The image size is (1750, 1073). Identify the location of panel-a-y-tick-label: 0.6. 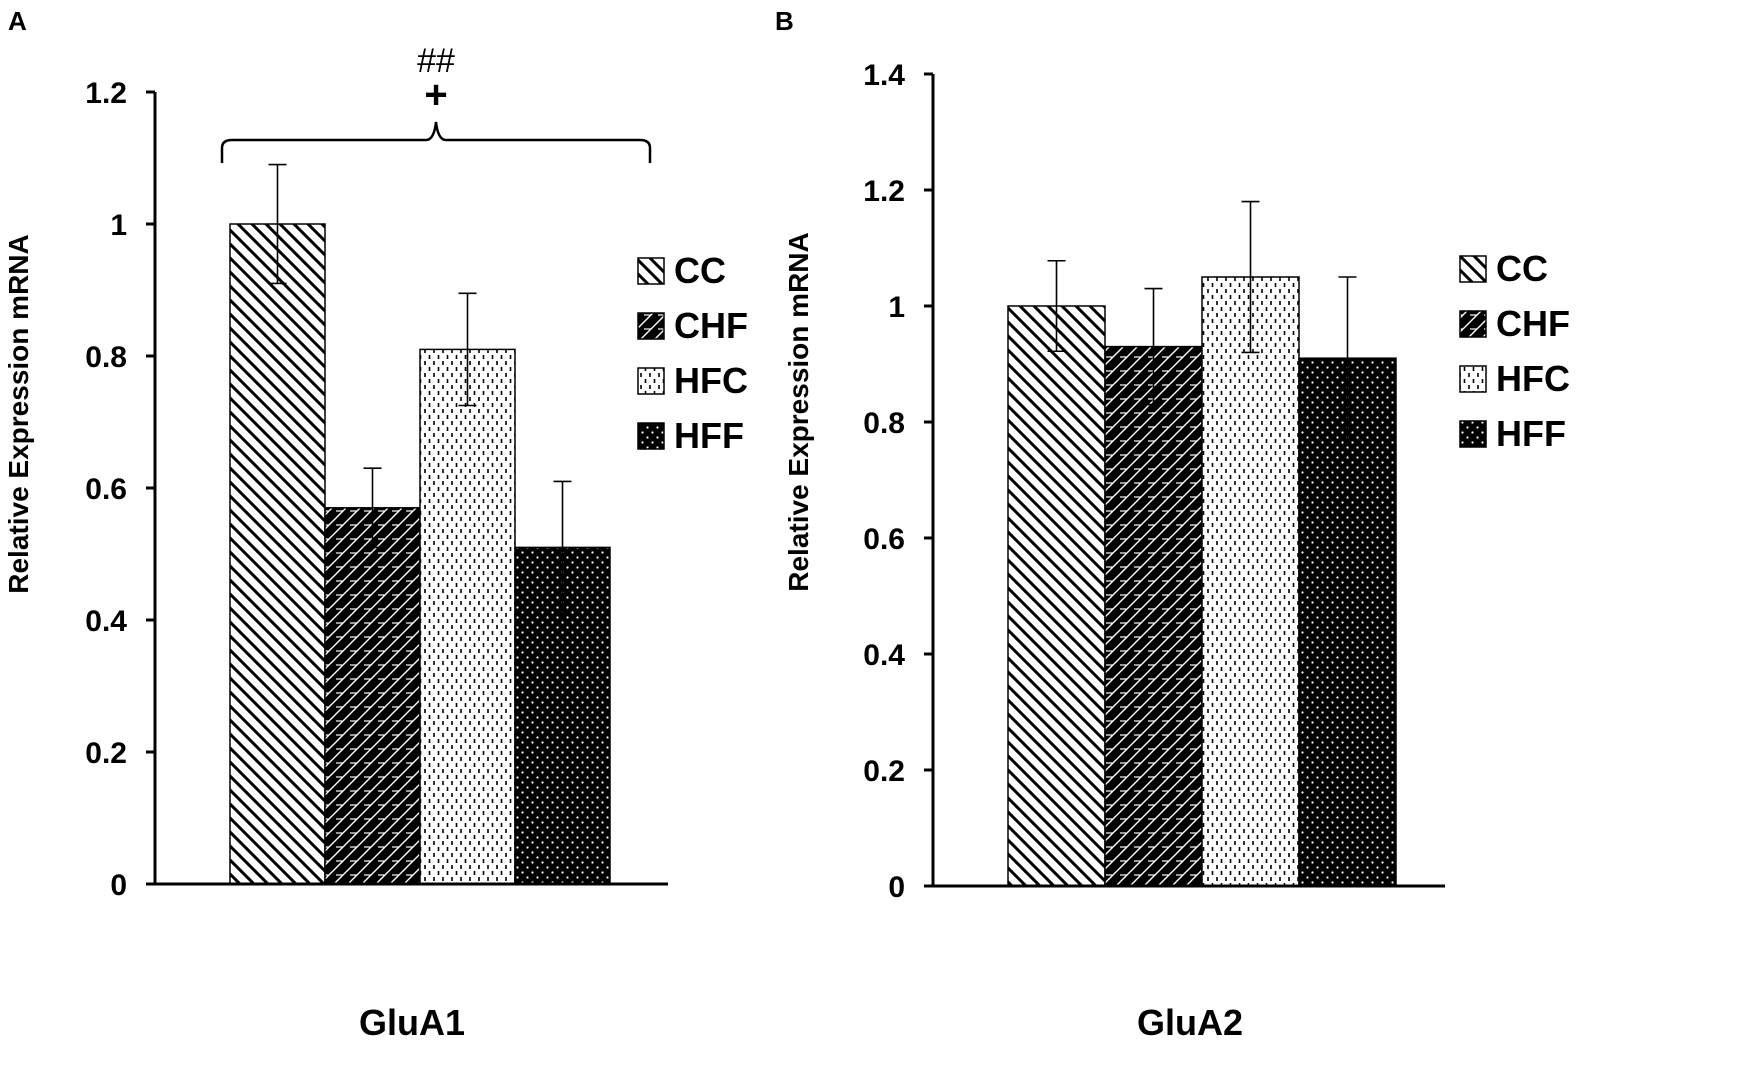
(106, 489).